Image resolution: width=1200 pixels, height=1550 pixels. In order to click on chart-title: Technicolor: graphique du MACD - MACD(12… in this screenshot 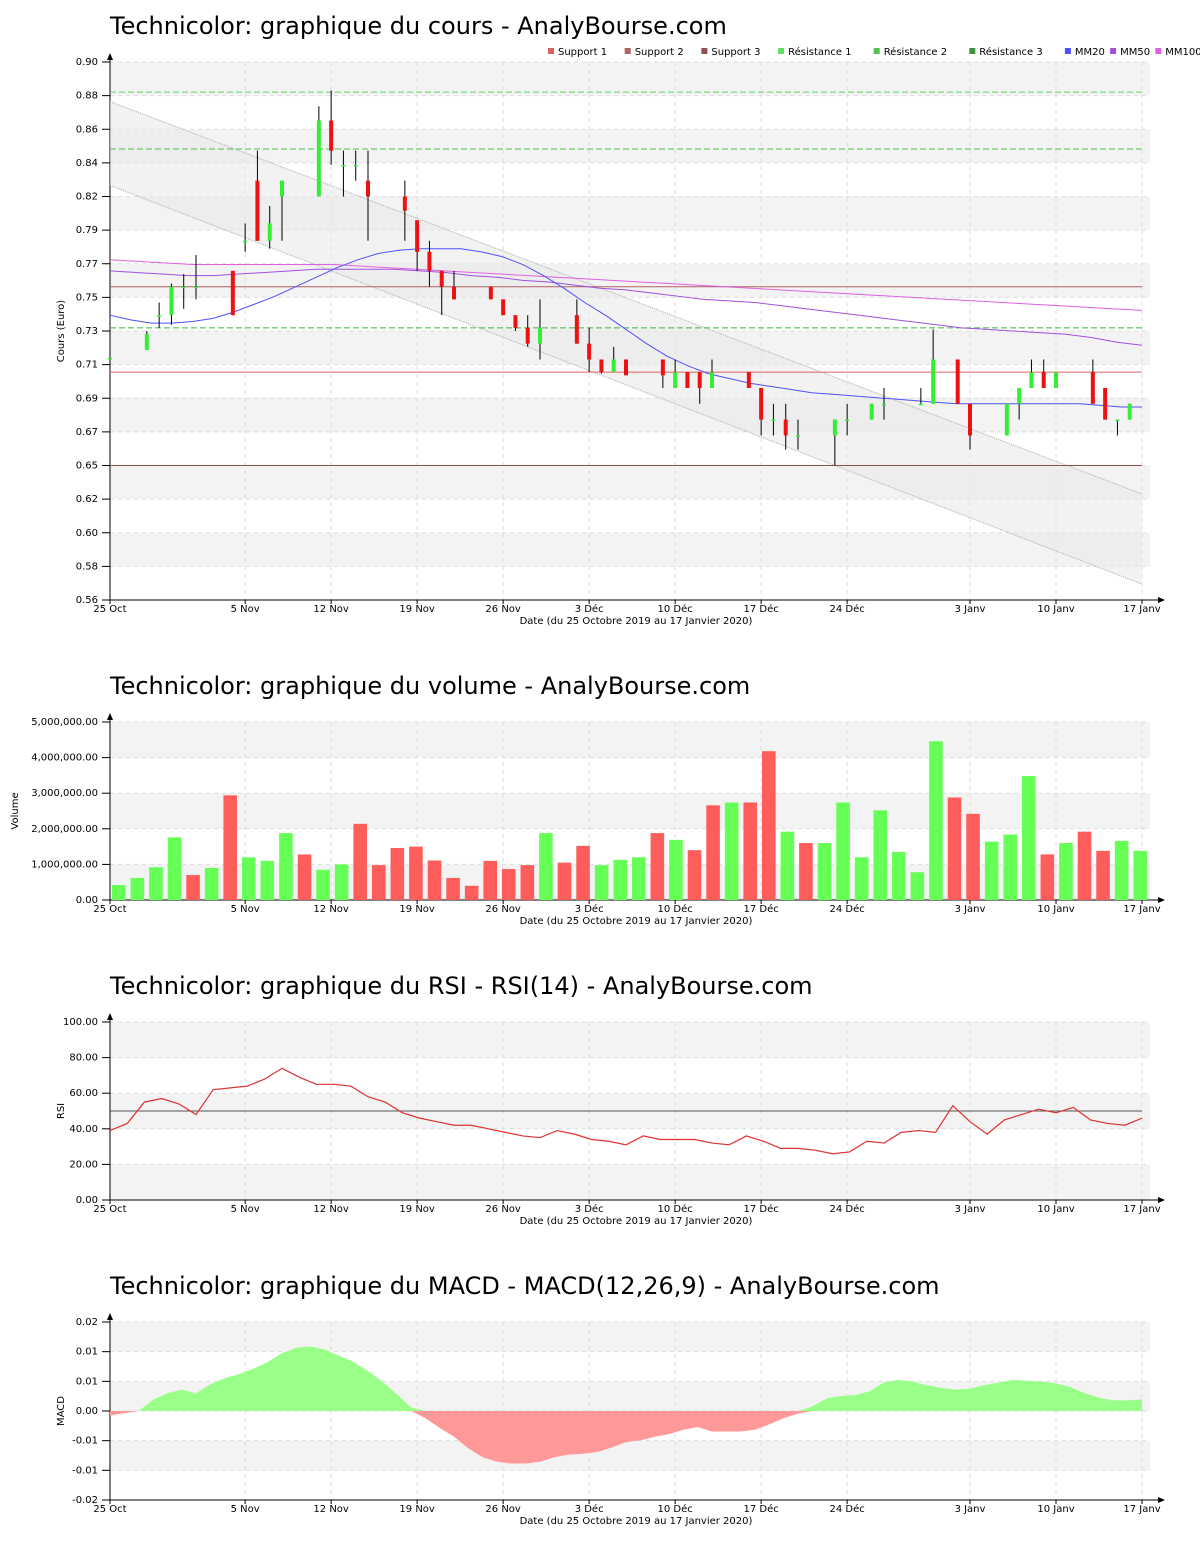, I will do `click(524, 1286)`.